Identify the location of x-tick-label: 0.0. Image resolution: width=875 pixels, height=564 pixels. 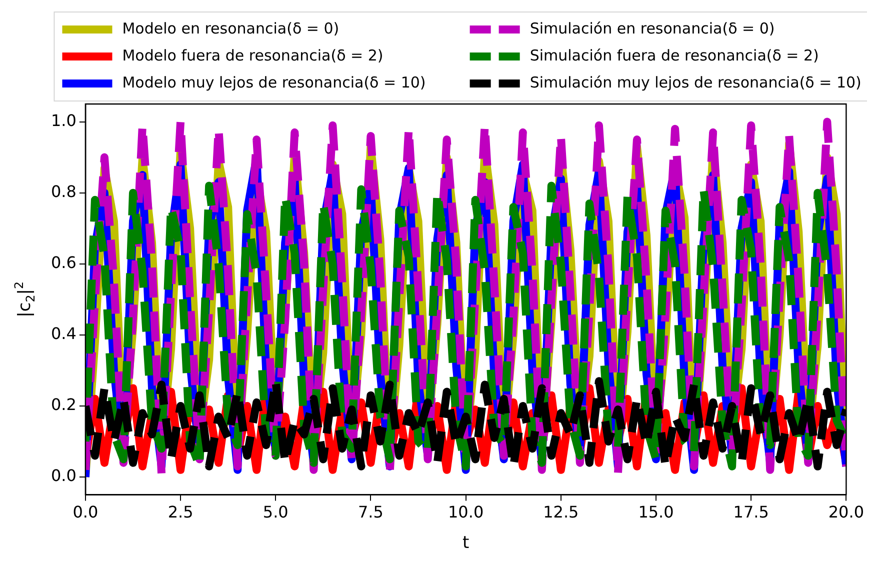
(85, 512).